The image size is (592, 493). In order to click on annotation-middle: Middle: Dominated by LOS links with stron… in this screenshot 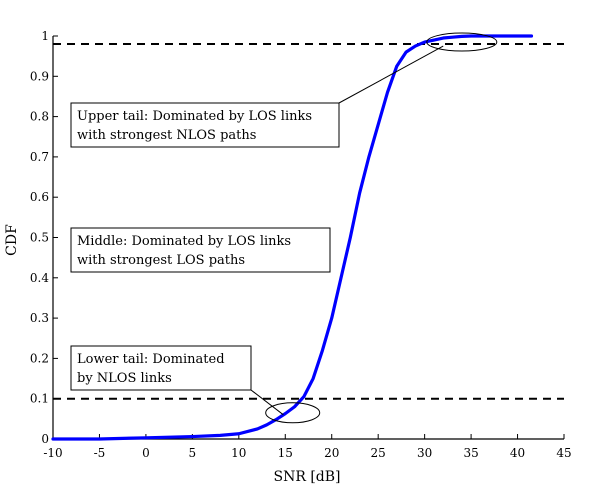, I will do `click(200, 250)`.